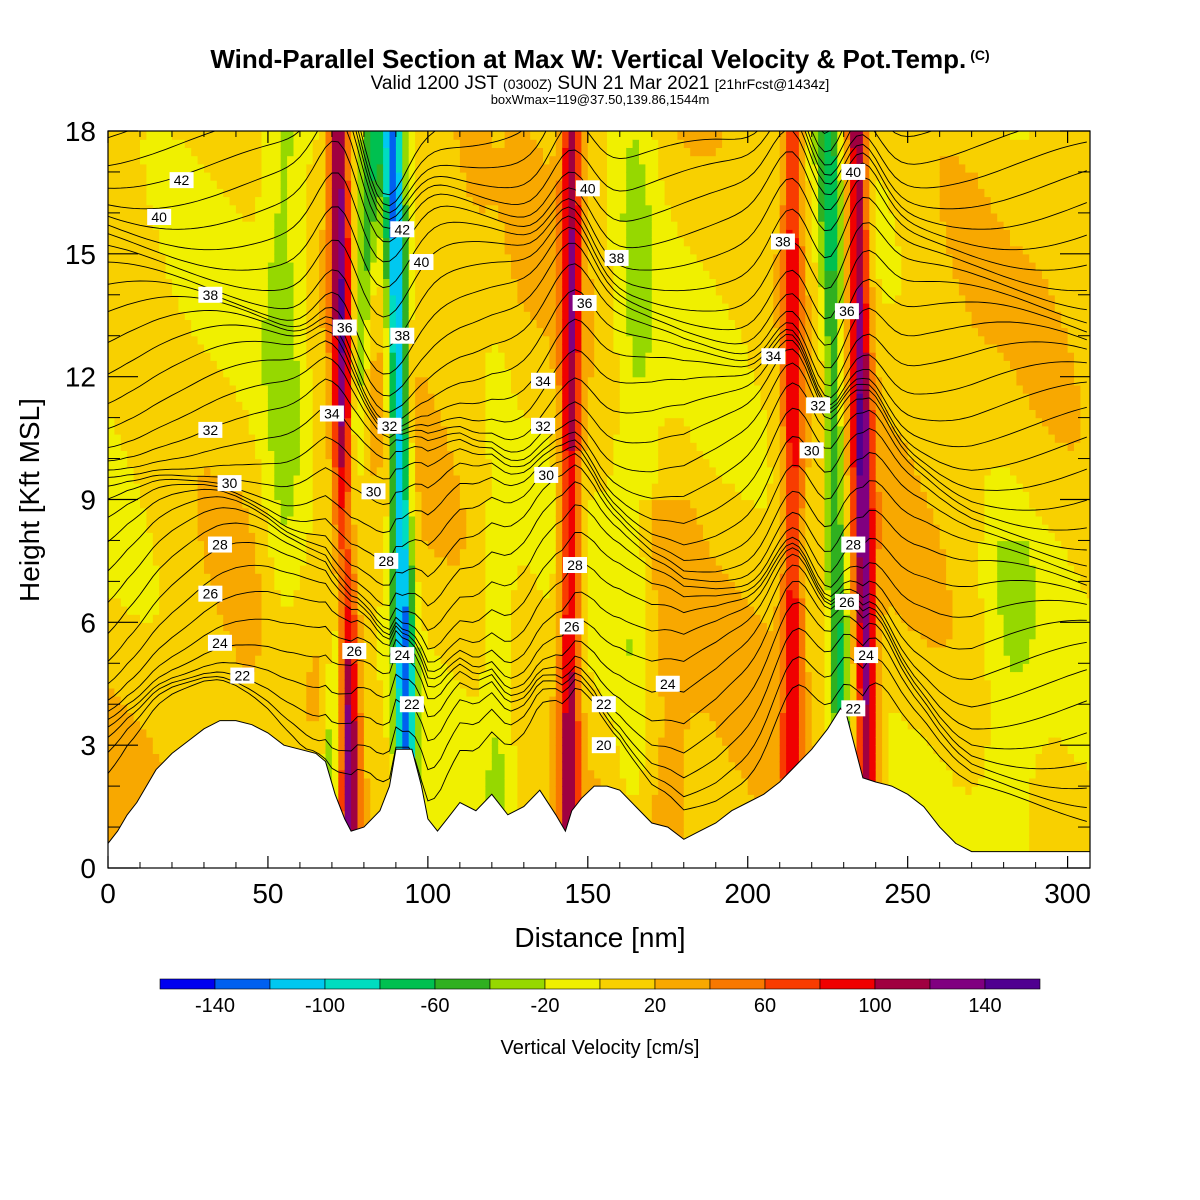 The width and height of the screenshot is (1200, 1200). What do you see at coordinates (428, 893) in the screenshot?
I see `x-tick-label: 100` at bounding box center [428, 893].